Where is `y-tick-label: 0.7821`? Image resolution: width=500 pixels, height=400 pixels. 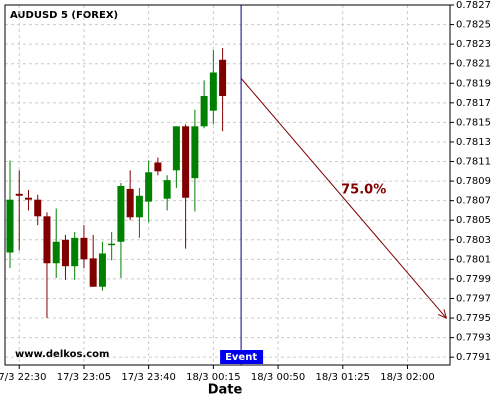
y-tick-label: 0.7821 is located at coordinates (473, 64).